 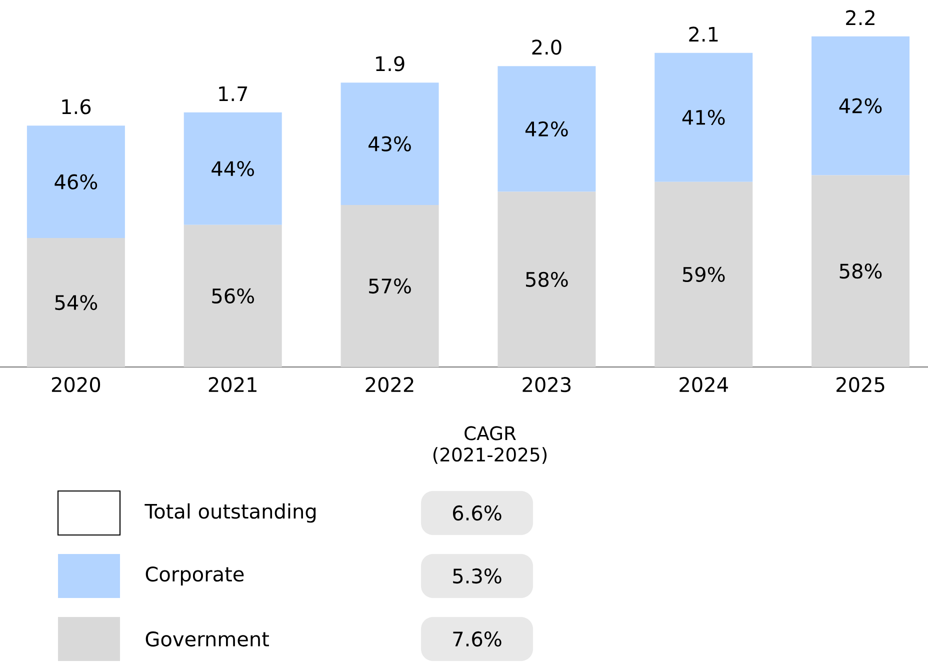 I want to click on annotation: 59%, so click(x=703, y=274).